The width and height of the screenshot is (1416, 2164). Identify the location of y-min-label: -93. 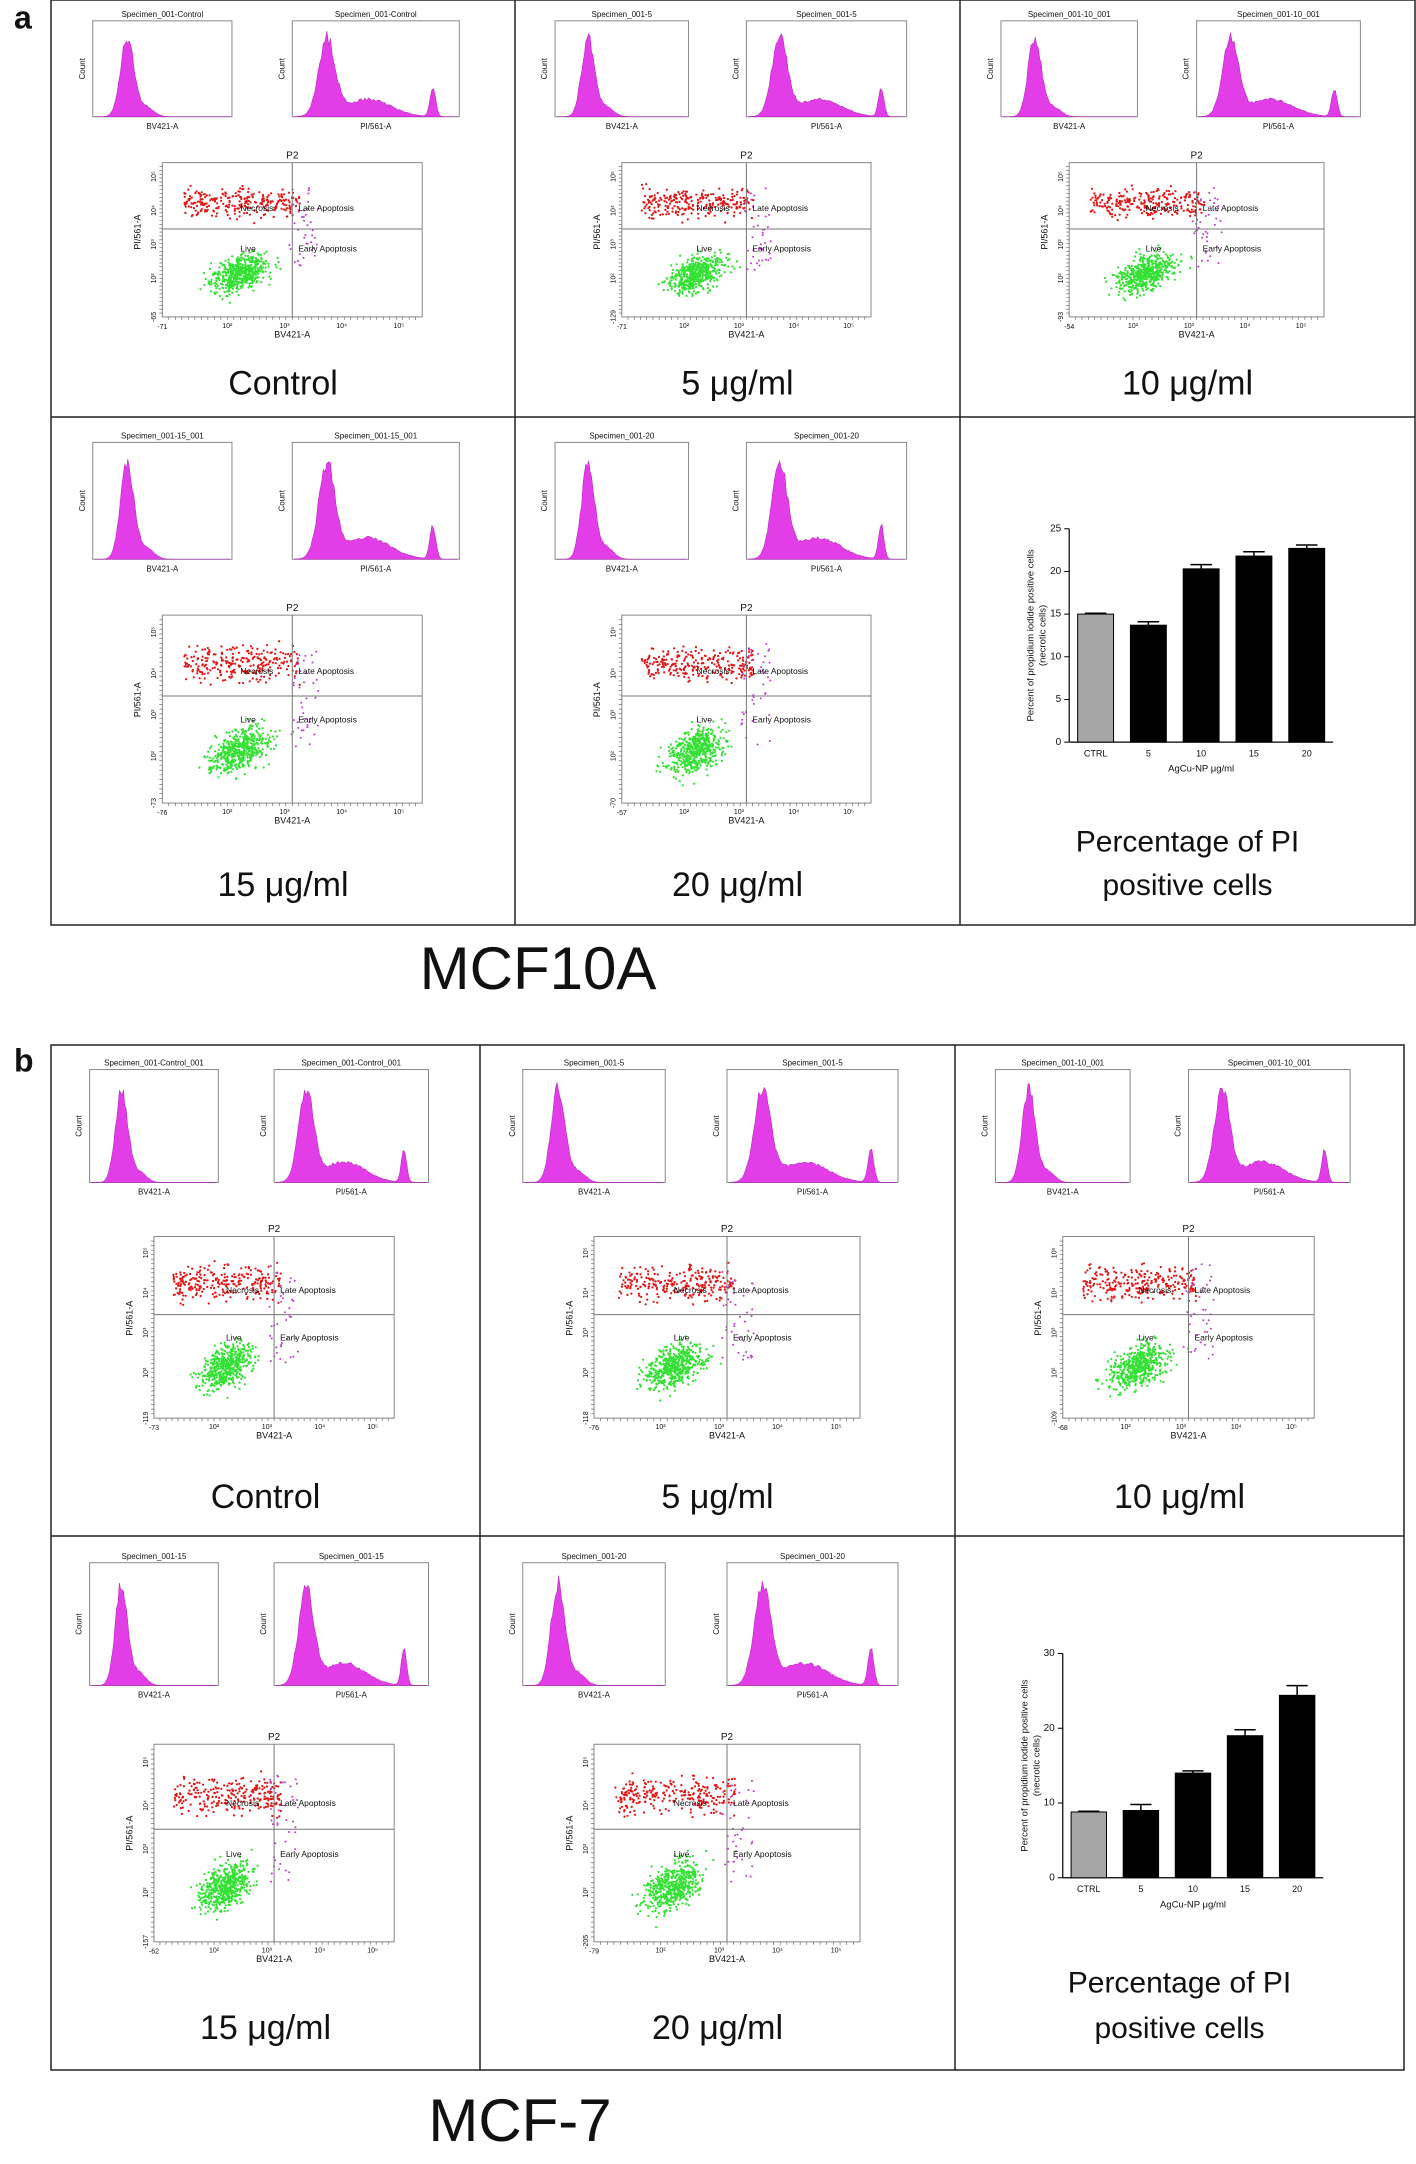
(1061, 317).